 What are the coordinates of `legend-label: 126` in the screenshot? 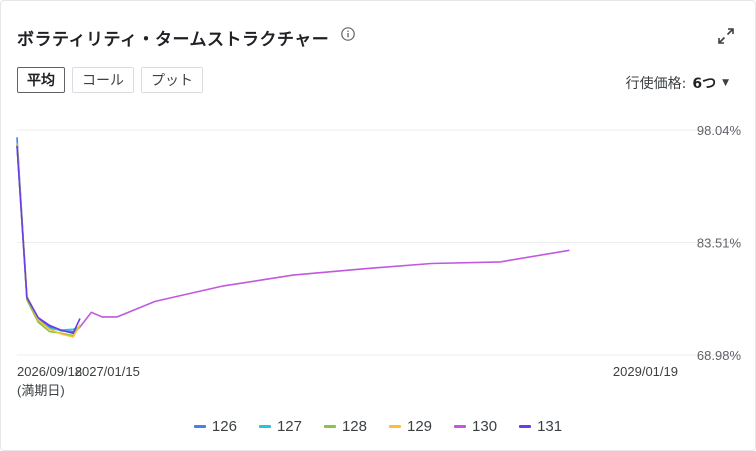 It's located at (224, 426).